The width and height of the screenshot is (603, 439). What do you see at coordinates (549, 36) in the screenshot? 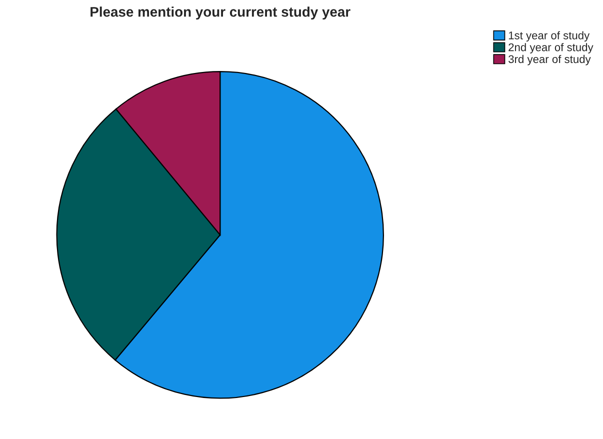
I see `legend-label: 1st year of study` at bounding box center [549, 36].